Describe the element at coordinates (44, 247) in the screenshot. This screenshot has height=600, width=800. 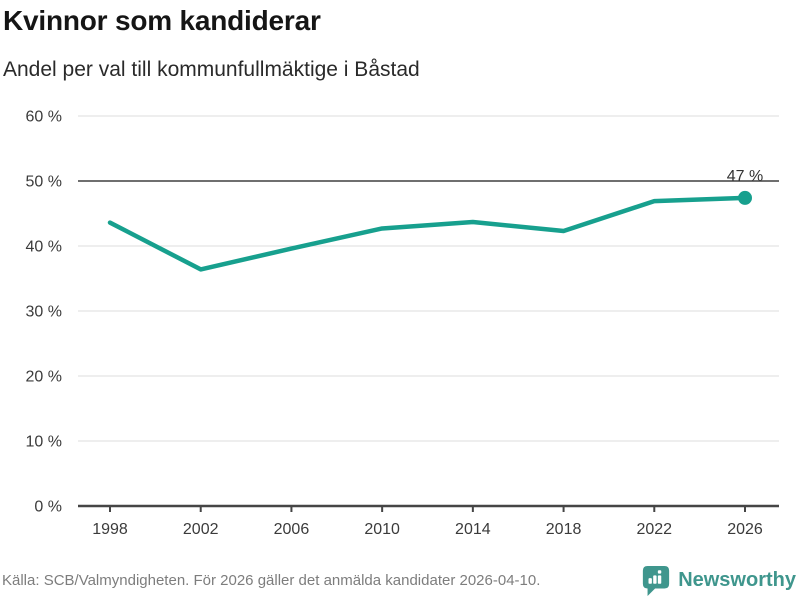
I see `y-tick-label: 40 %` at that location.